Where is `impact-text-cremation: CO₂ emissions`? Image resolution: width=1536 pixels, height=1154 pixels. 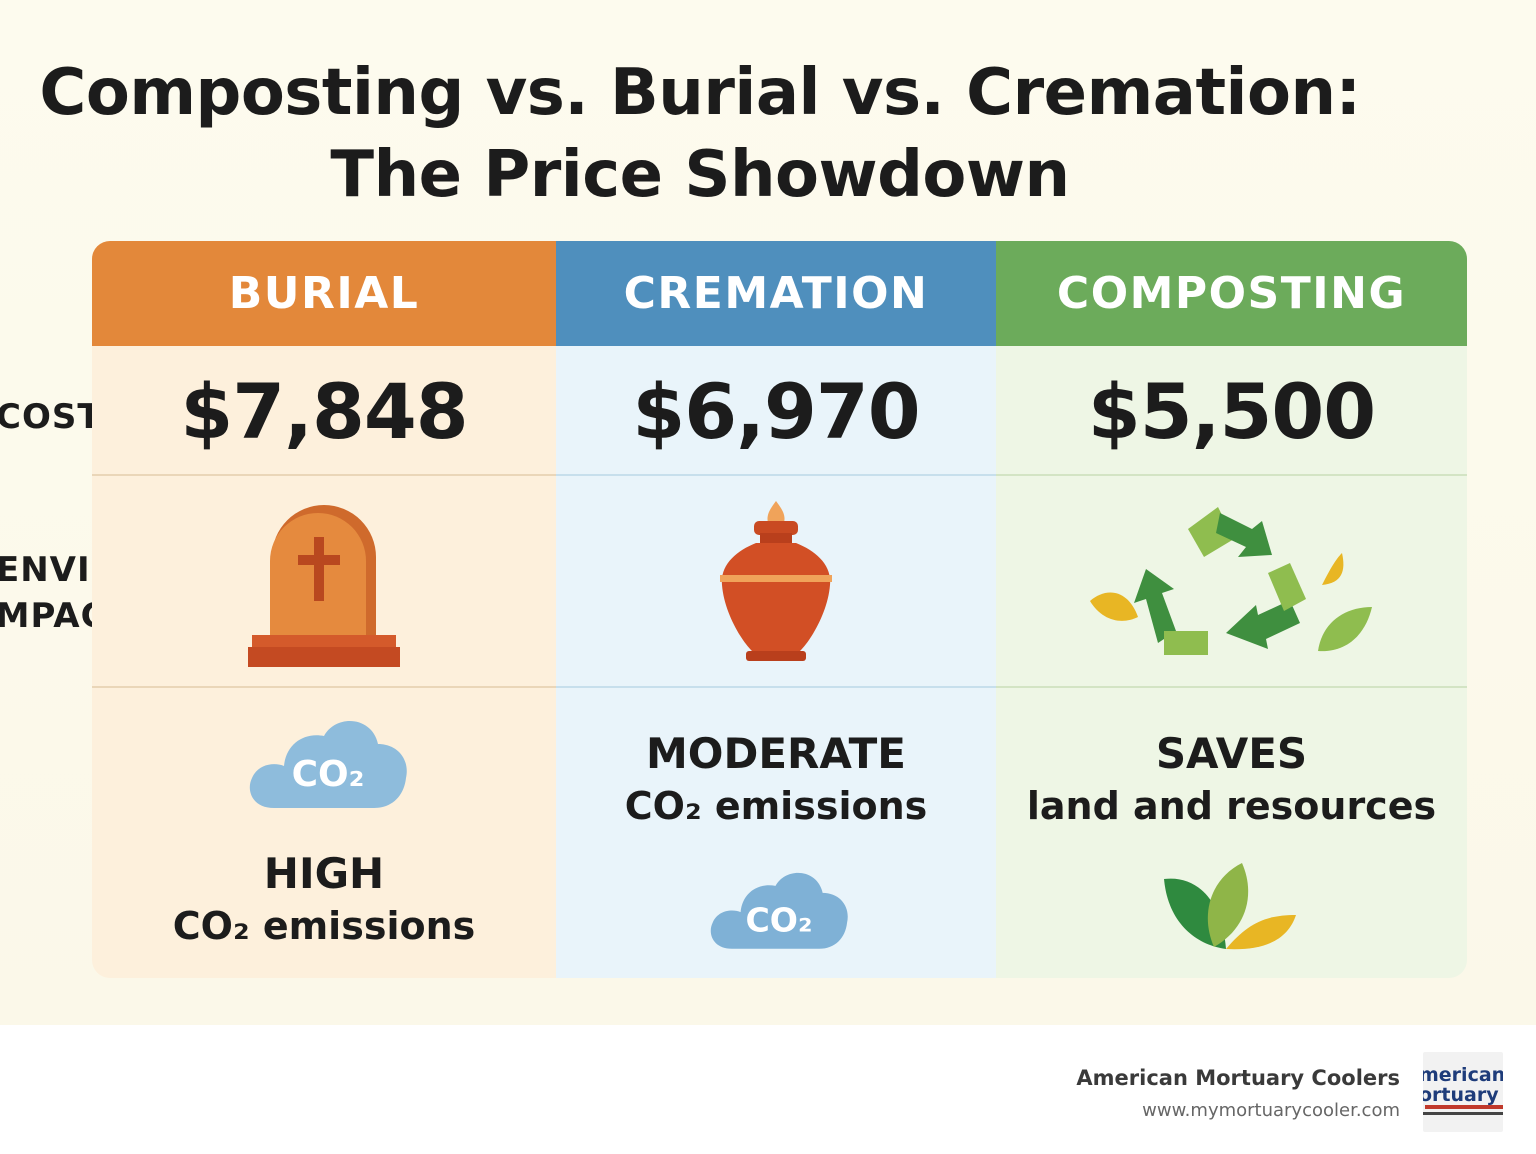 impact-text-cremation: CO₂ emissions is located at coordinates (776, 806).